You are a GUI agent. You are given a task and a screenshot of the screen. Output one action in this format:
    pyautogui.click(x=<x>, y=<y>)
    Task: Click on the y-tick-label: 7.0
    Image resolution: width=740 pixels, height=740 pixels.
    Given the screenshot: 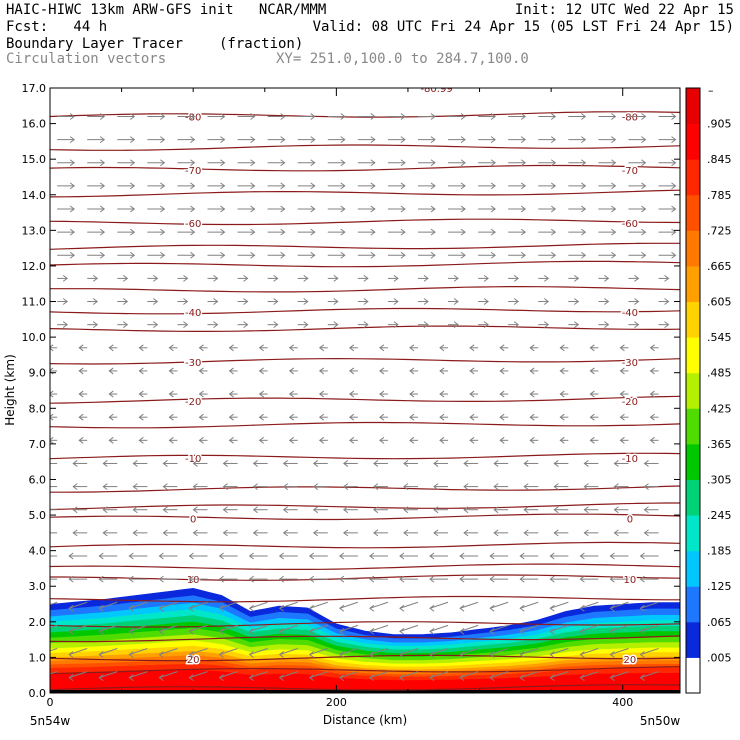 What is the action you would take?
    pyautogui.click(x=38, y=444)
    